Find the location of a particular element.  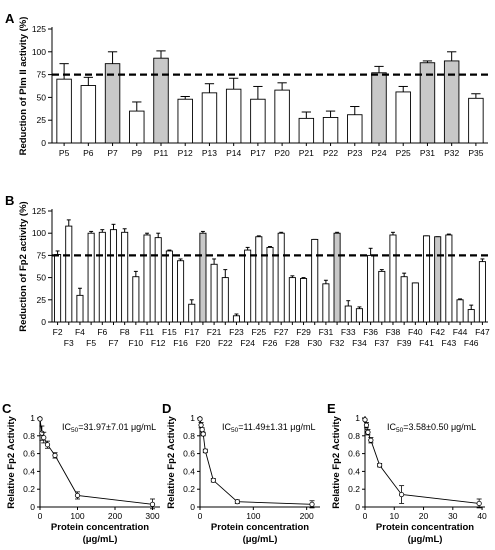

category-label: P21 is located at coordinates (306, 153).